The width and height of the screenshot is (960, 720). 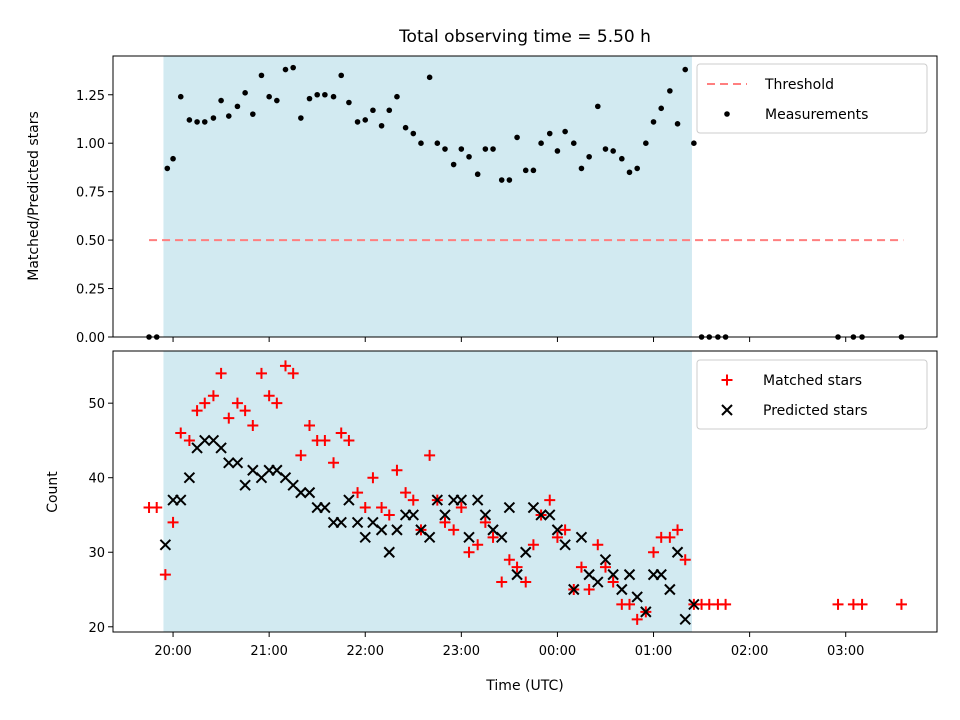 What do you see at coordinates (727, 410) in the screenshot?
I see `legend-predicted-swatch` at bounding box center [727, 410].